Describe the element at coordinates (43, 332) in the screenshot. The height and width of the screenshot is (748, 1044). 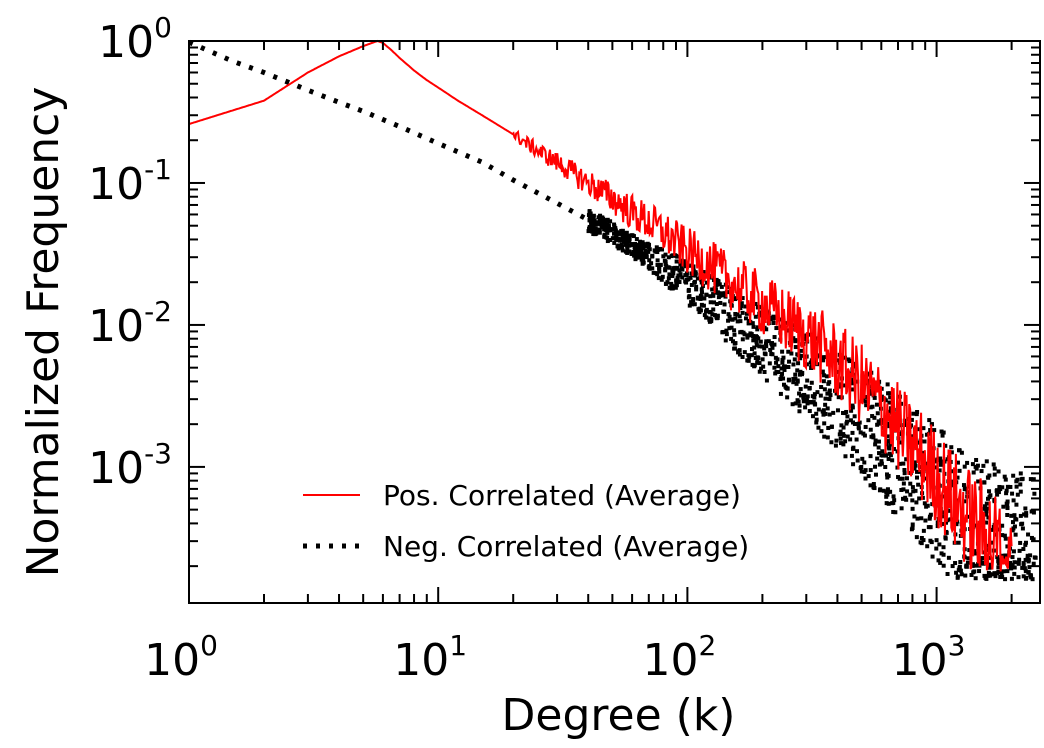
I see `y-axis-label: Normalized Frequency` at that location.